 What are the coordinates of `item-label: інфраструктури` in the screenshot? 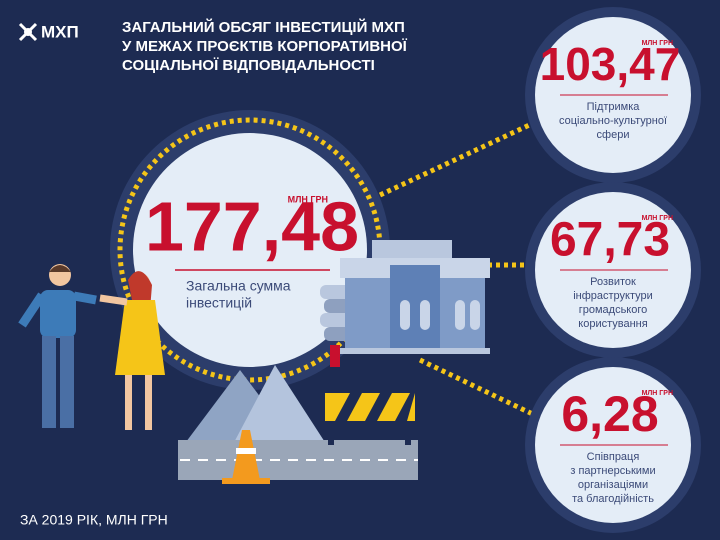 It's located at (613, 296).